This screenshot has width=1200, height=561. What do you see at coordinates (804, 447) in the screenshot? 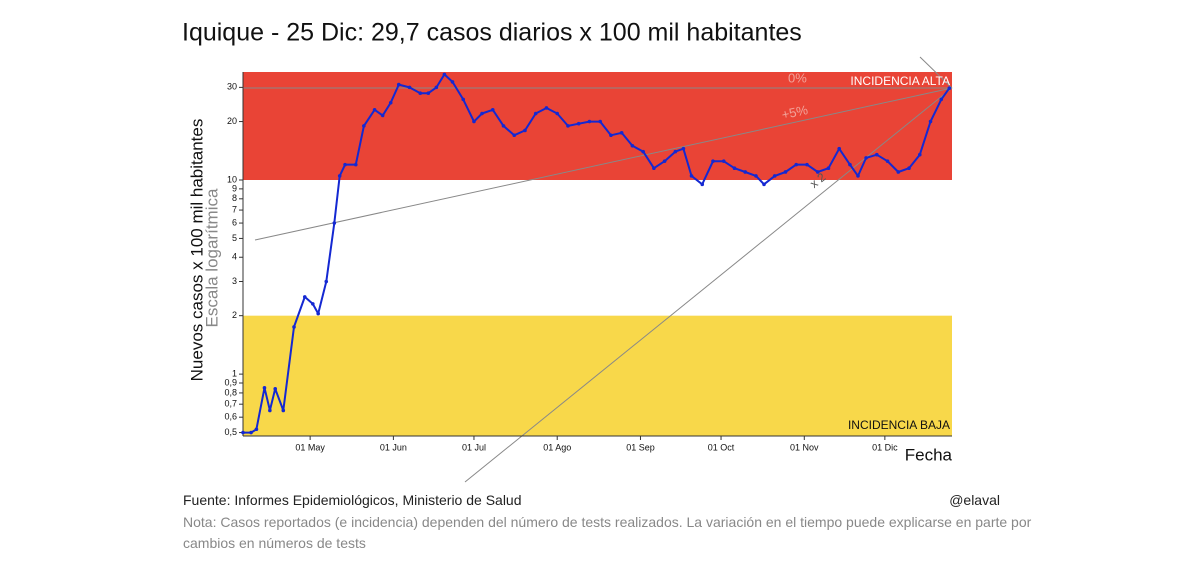
I see `x-tick-label: 01 Nov` at bounding box center [804, 447].